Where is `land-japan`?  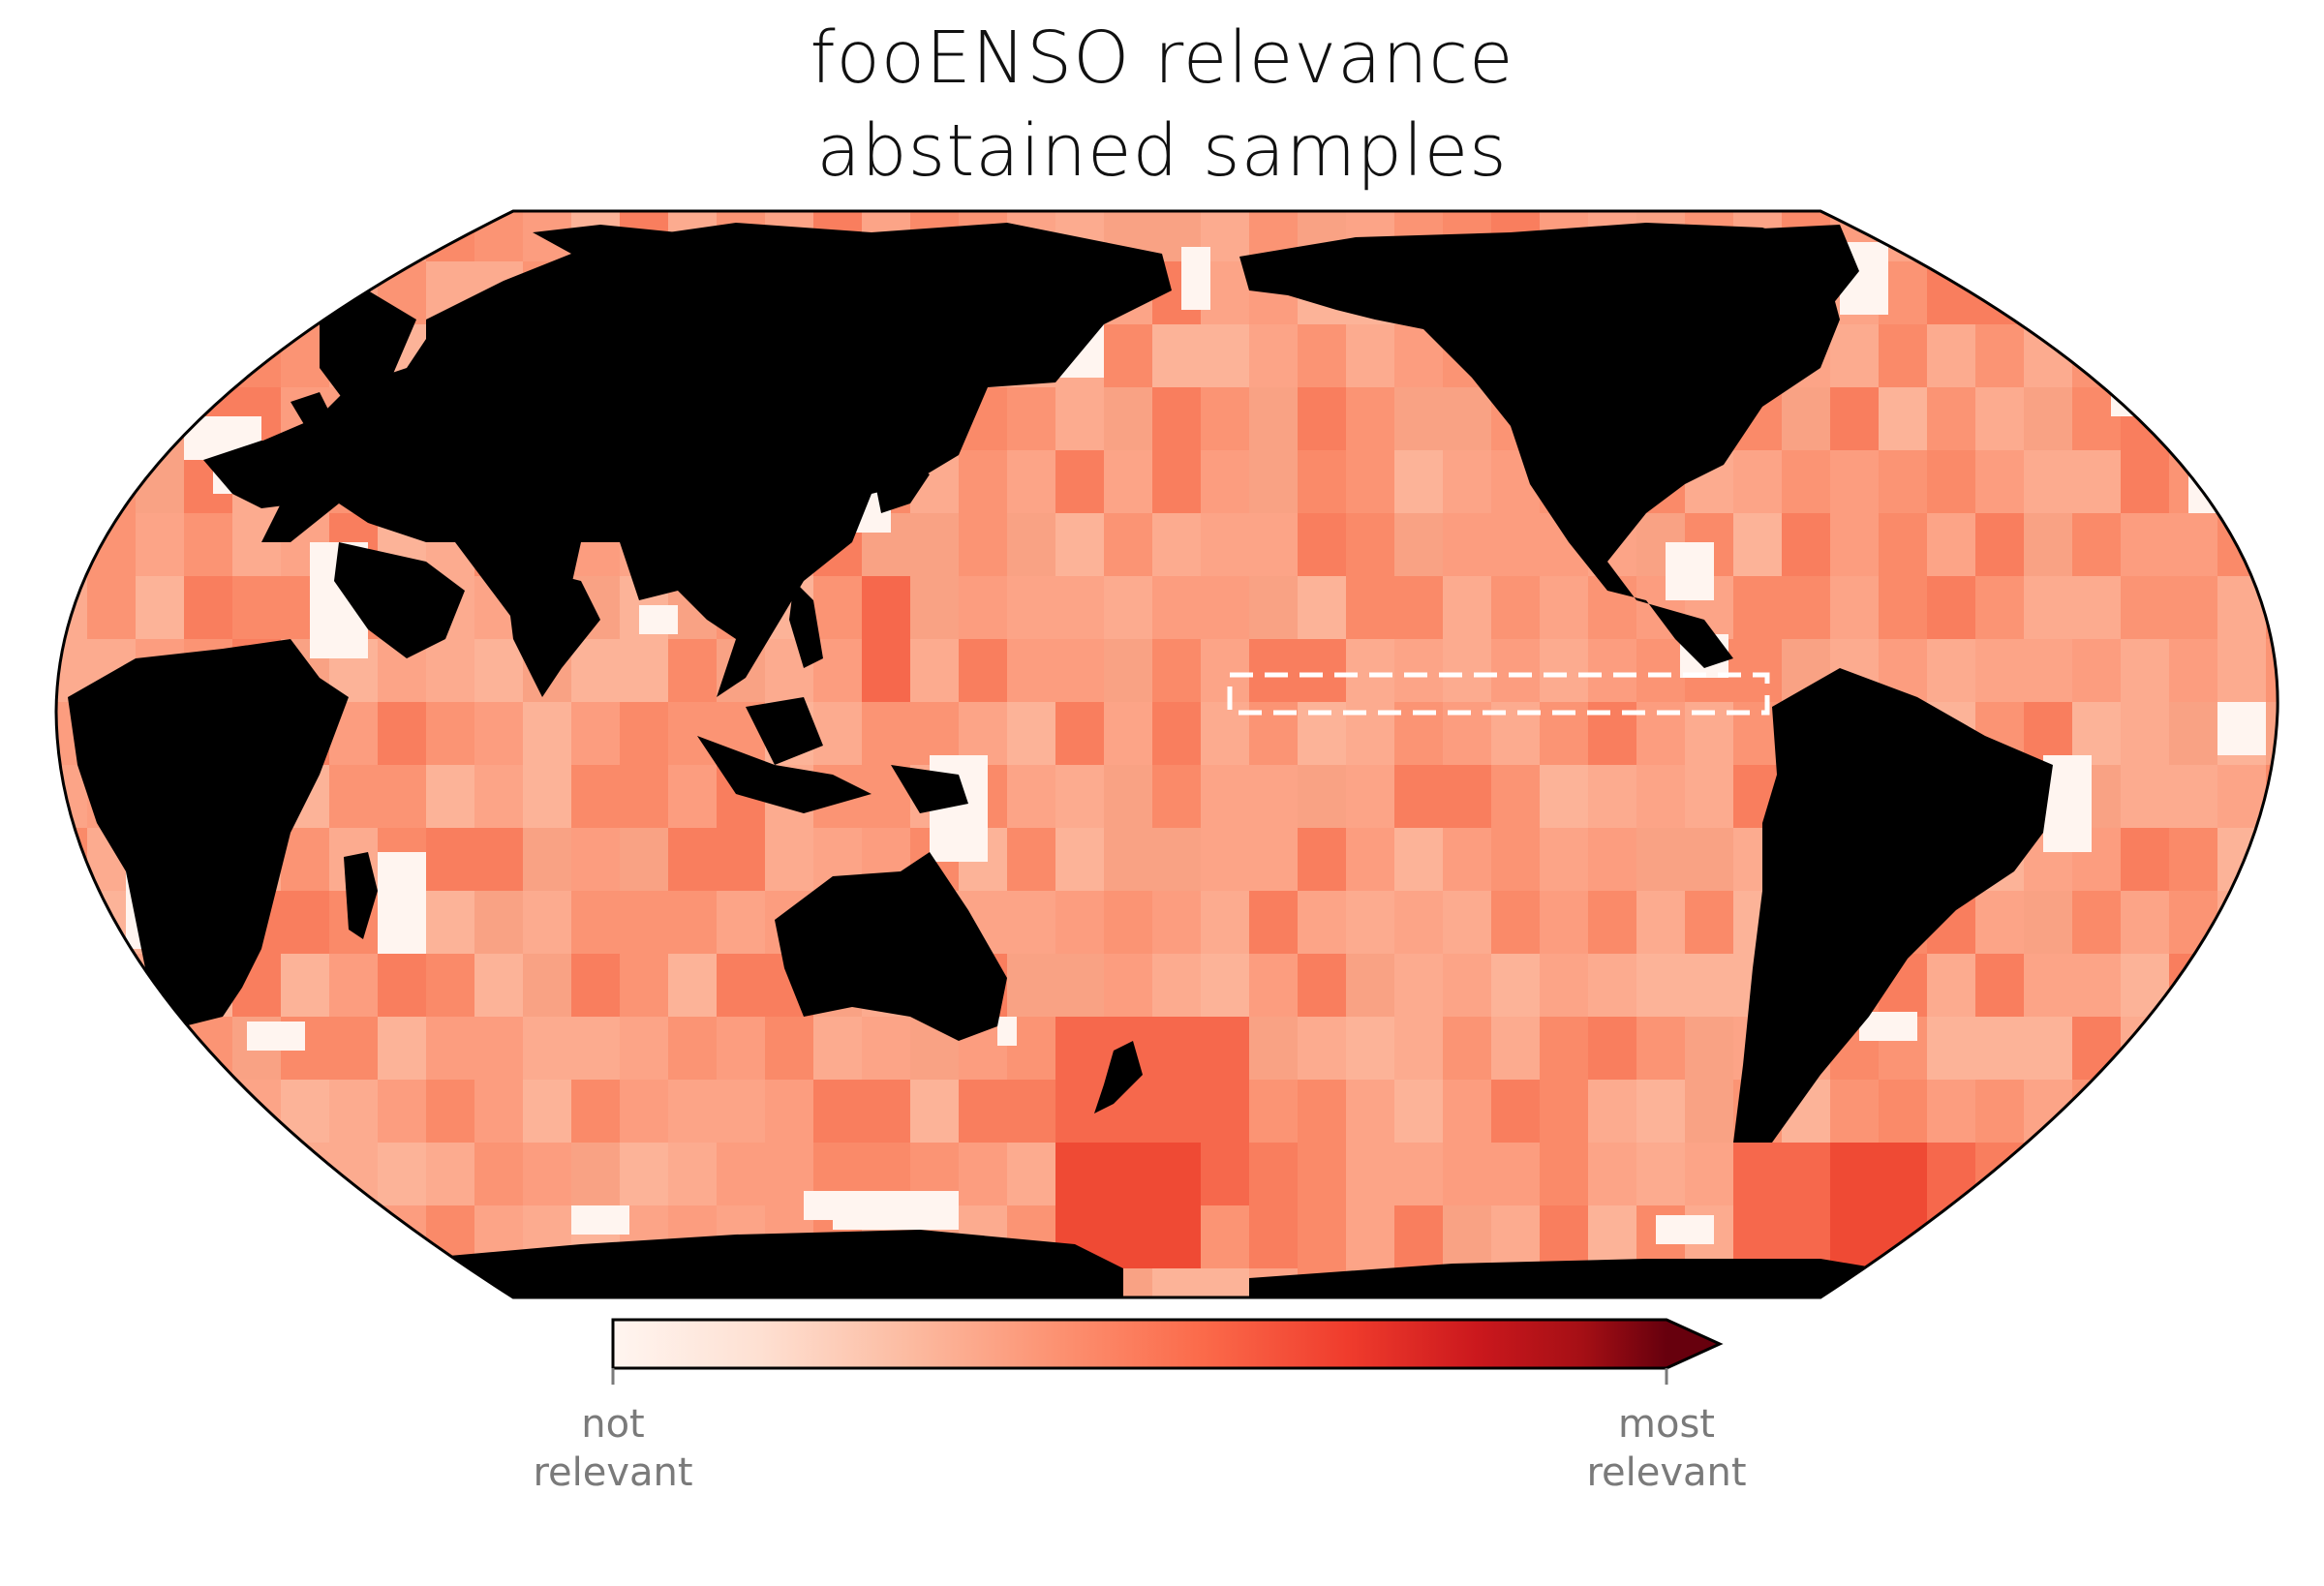 land-japan is located at coordinates (901, 484).